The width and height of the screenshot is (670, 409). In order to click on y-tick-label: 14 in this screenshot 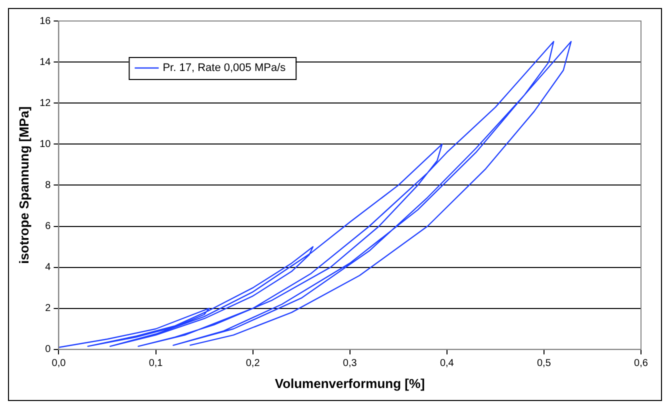, I will do `click(46, 62)`.